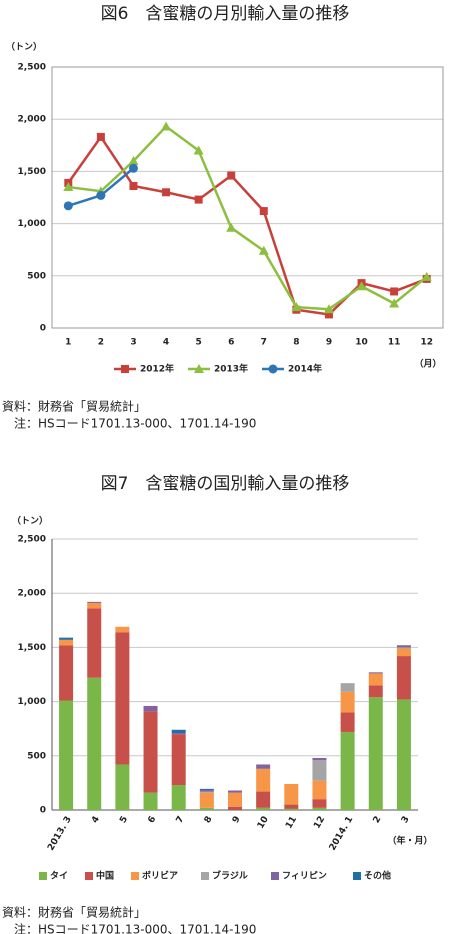  Describe the element at coordinates (32, 648) in the screenshot. I see `y-tick-label: 1,500` at that location.